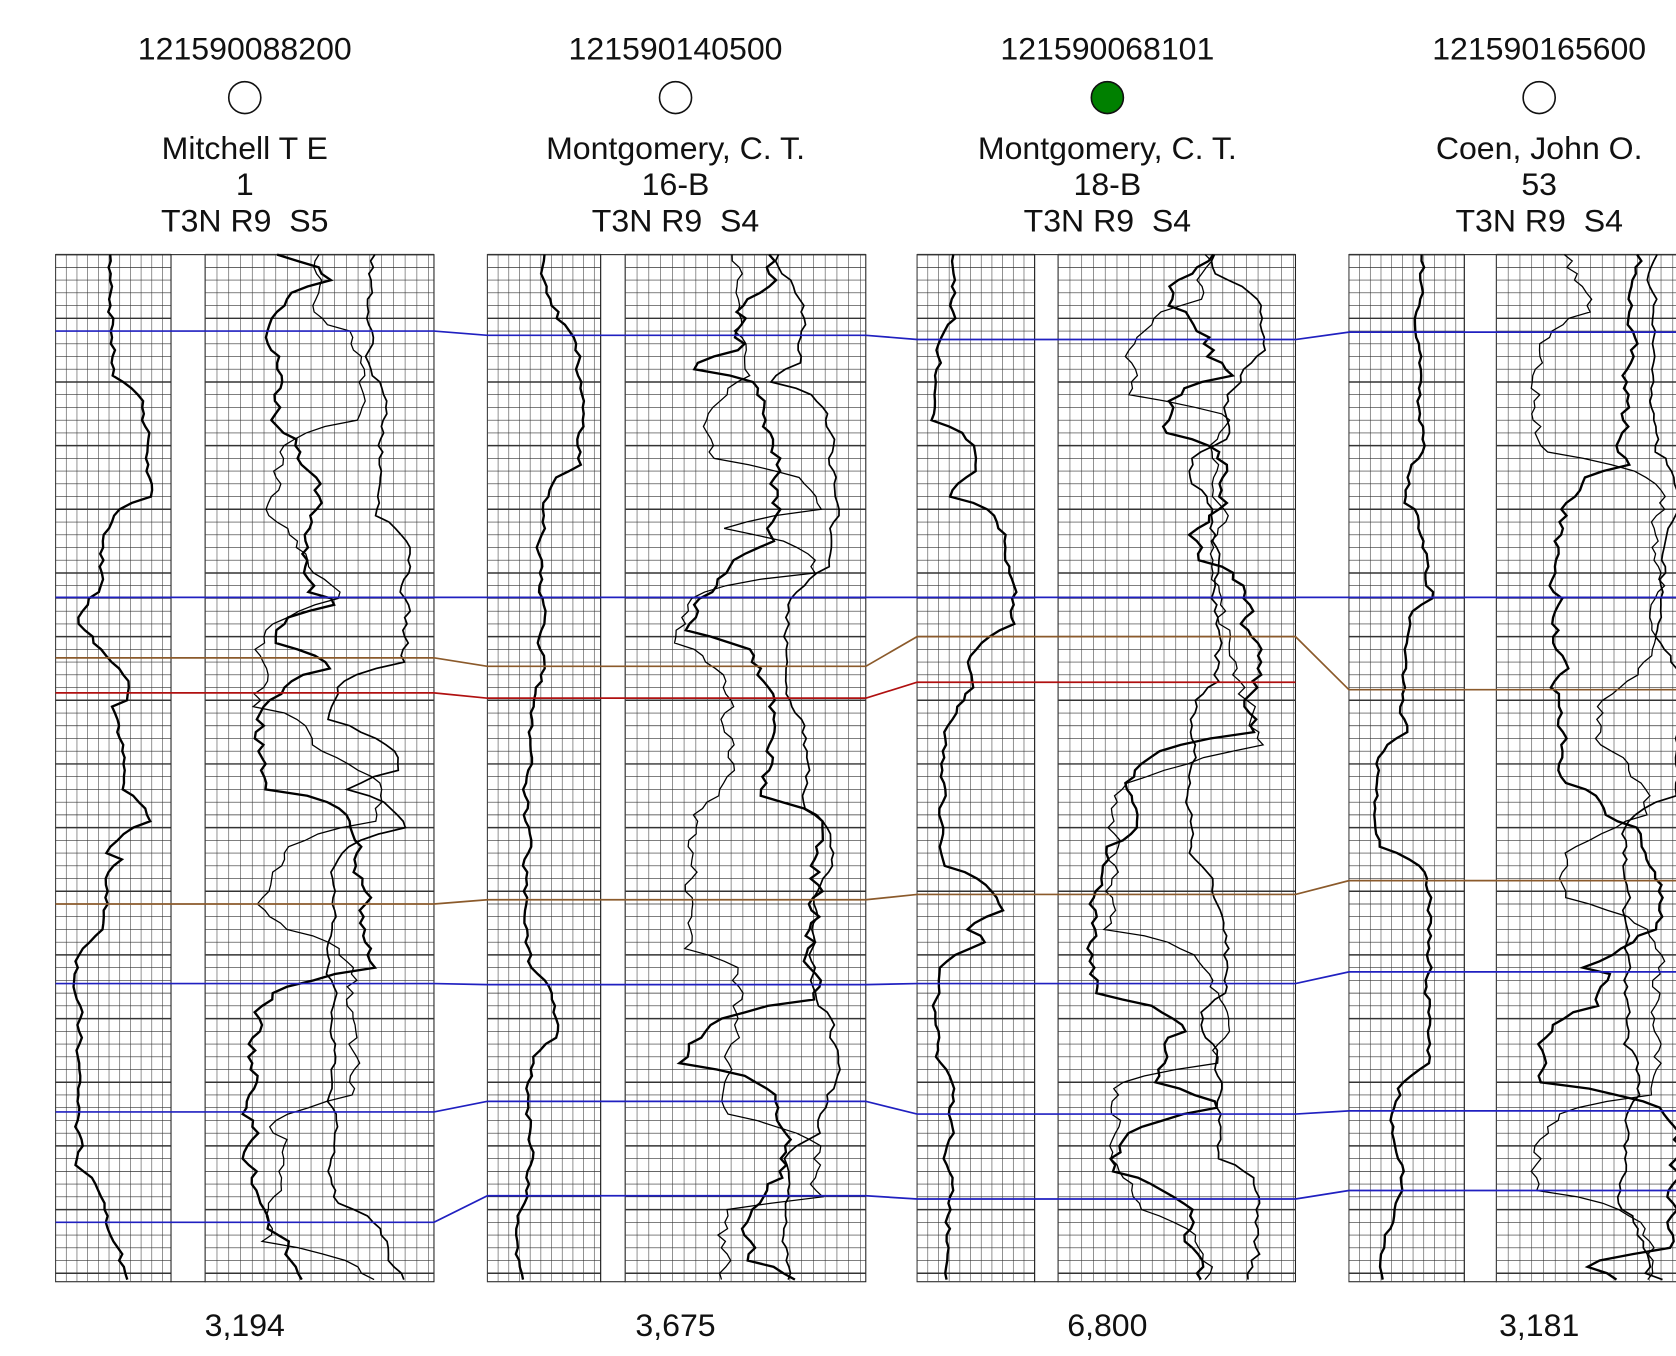  What do you see at coordinates (1512, 768) in the screenshot?
I see `log-panel` at bounding box center [1512, 768].